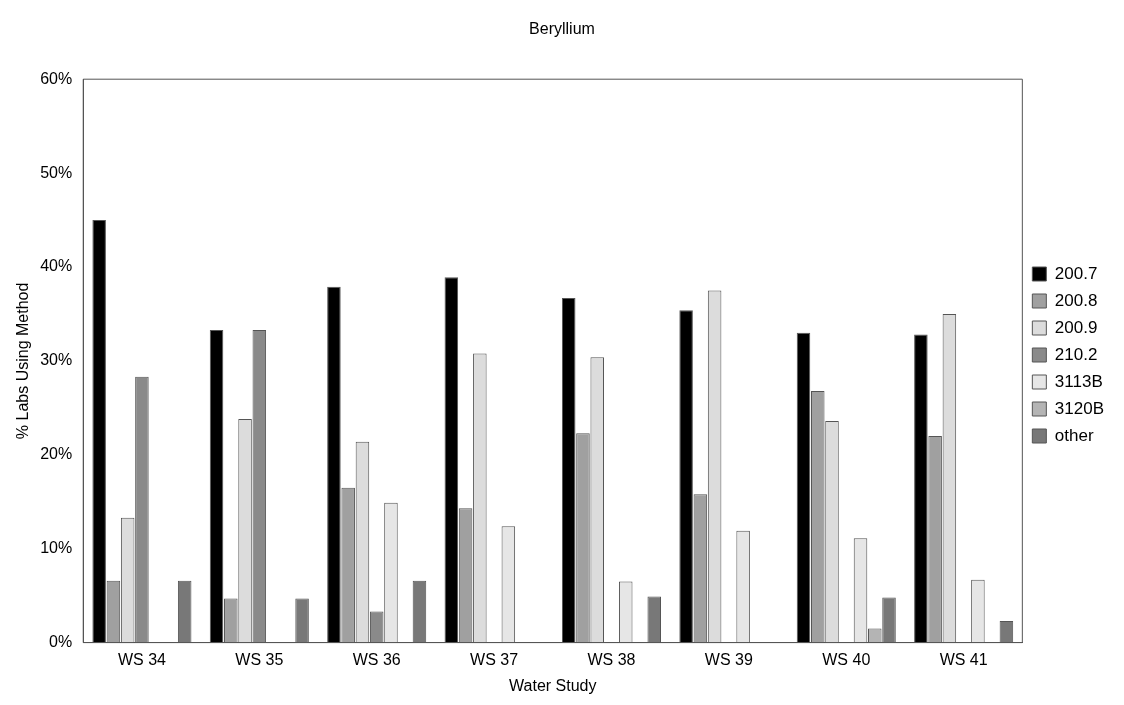  I want to click on chart-title: Beryllium, so click(562, 29).